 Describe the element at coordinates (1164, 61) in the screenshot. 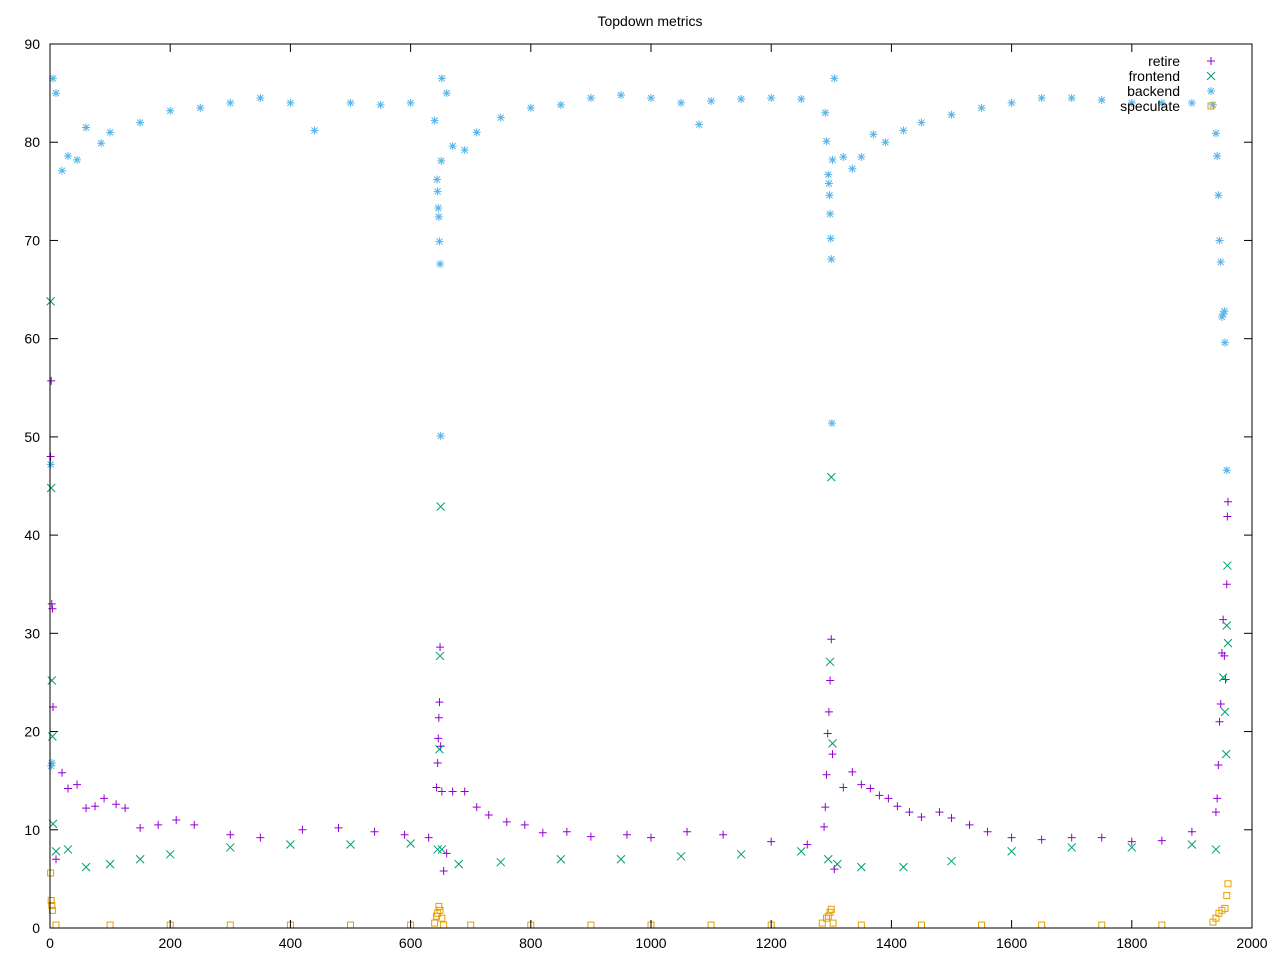

I see `legend-label: retire` at that location.